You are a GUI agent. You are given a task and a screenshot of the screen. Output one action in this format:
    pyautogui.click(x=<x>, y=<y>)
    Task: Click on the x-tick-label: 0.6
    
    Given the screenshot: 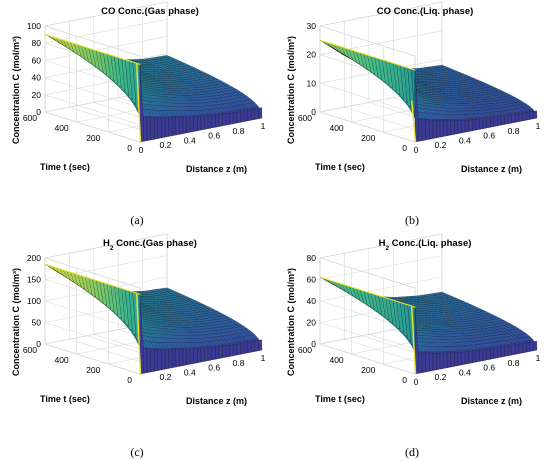 What is the action you would take?
    pyautogui.click(x=214, y=136)
    